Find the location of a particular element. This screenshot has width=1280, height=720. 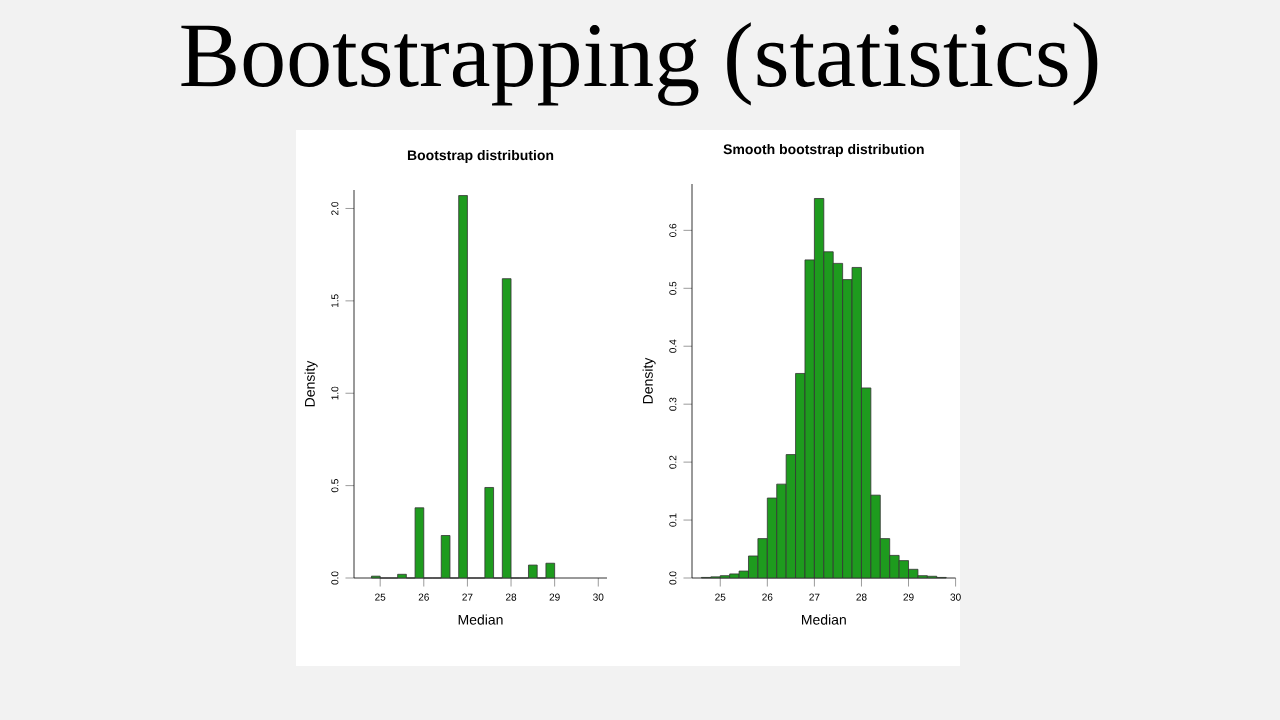

text: Bootstrapping (statistics) is located at coordinates (639, 64).